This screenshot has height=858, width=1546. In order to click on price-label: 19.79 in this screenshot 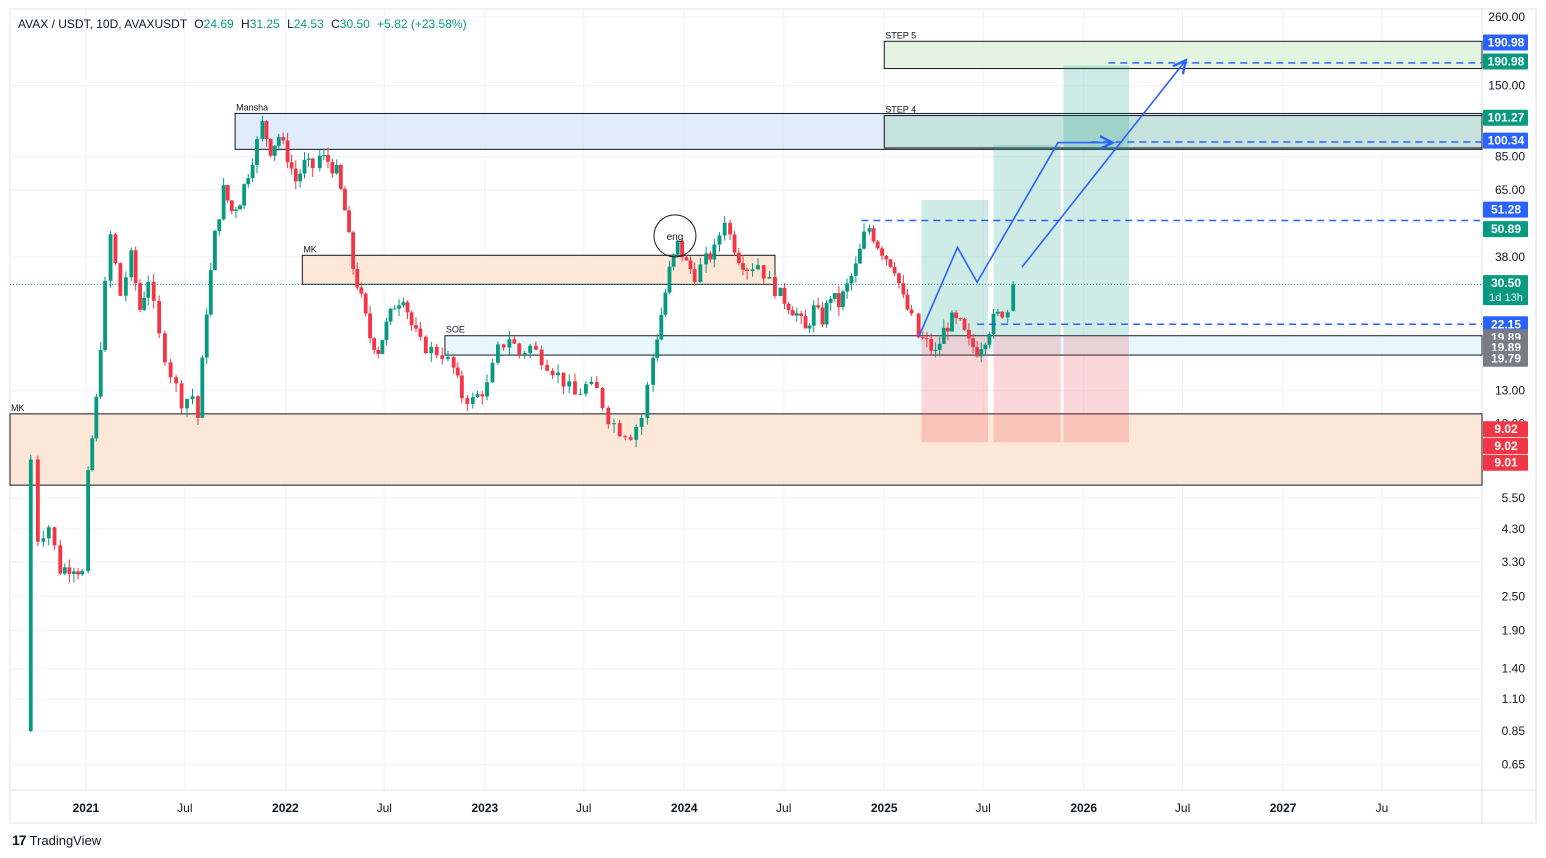, I will do `click(1506, 359)`.